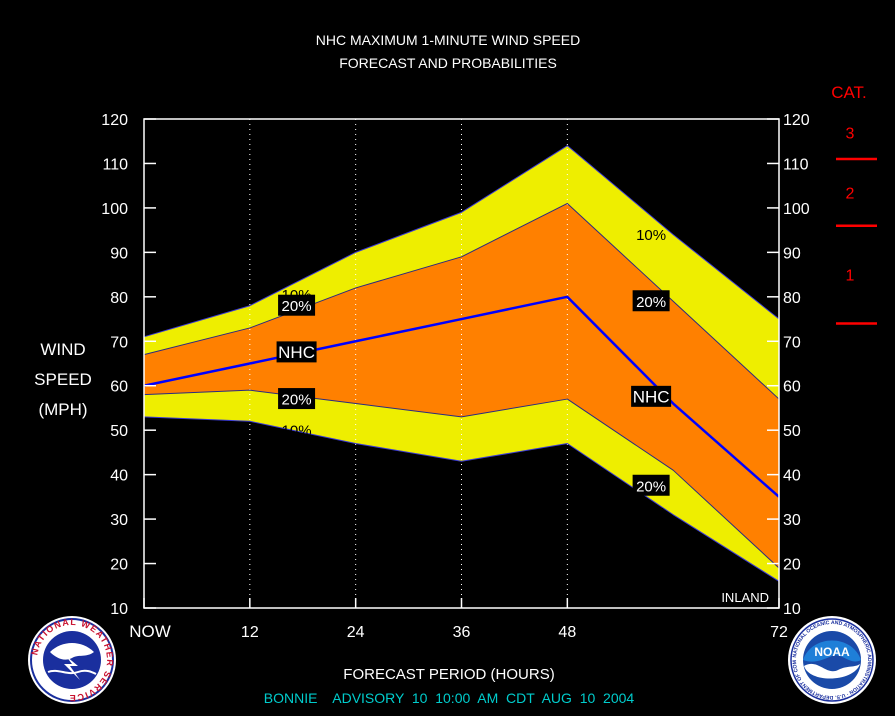 The image size is (895, 716). What do you see at coordinates (119, 253) in the screenshot?
I see `y-tick-label-left: 90` at bounding box center [119, 253].